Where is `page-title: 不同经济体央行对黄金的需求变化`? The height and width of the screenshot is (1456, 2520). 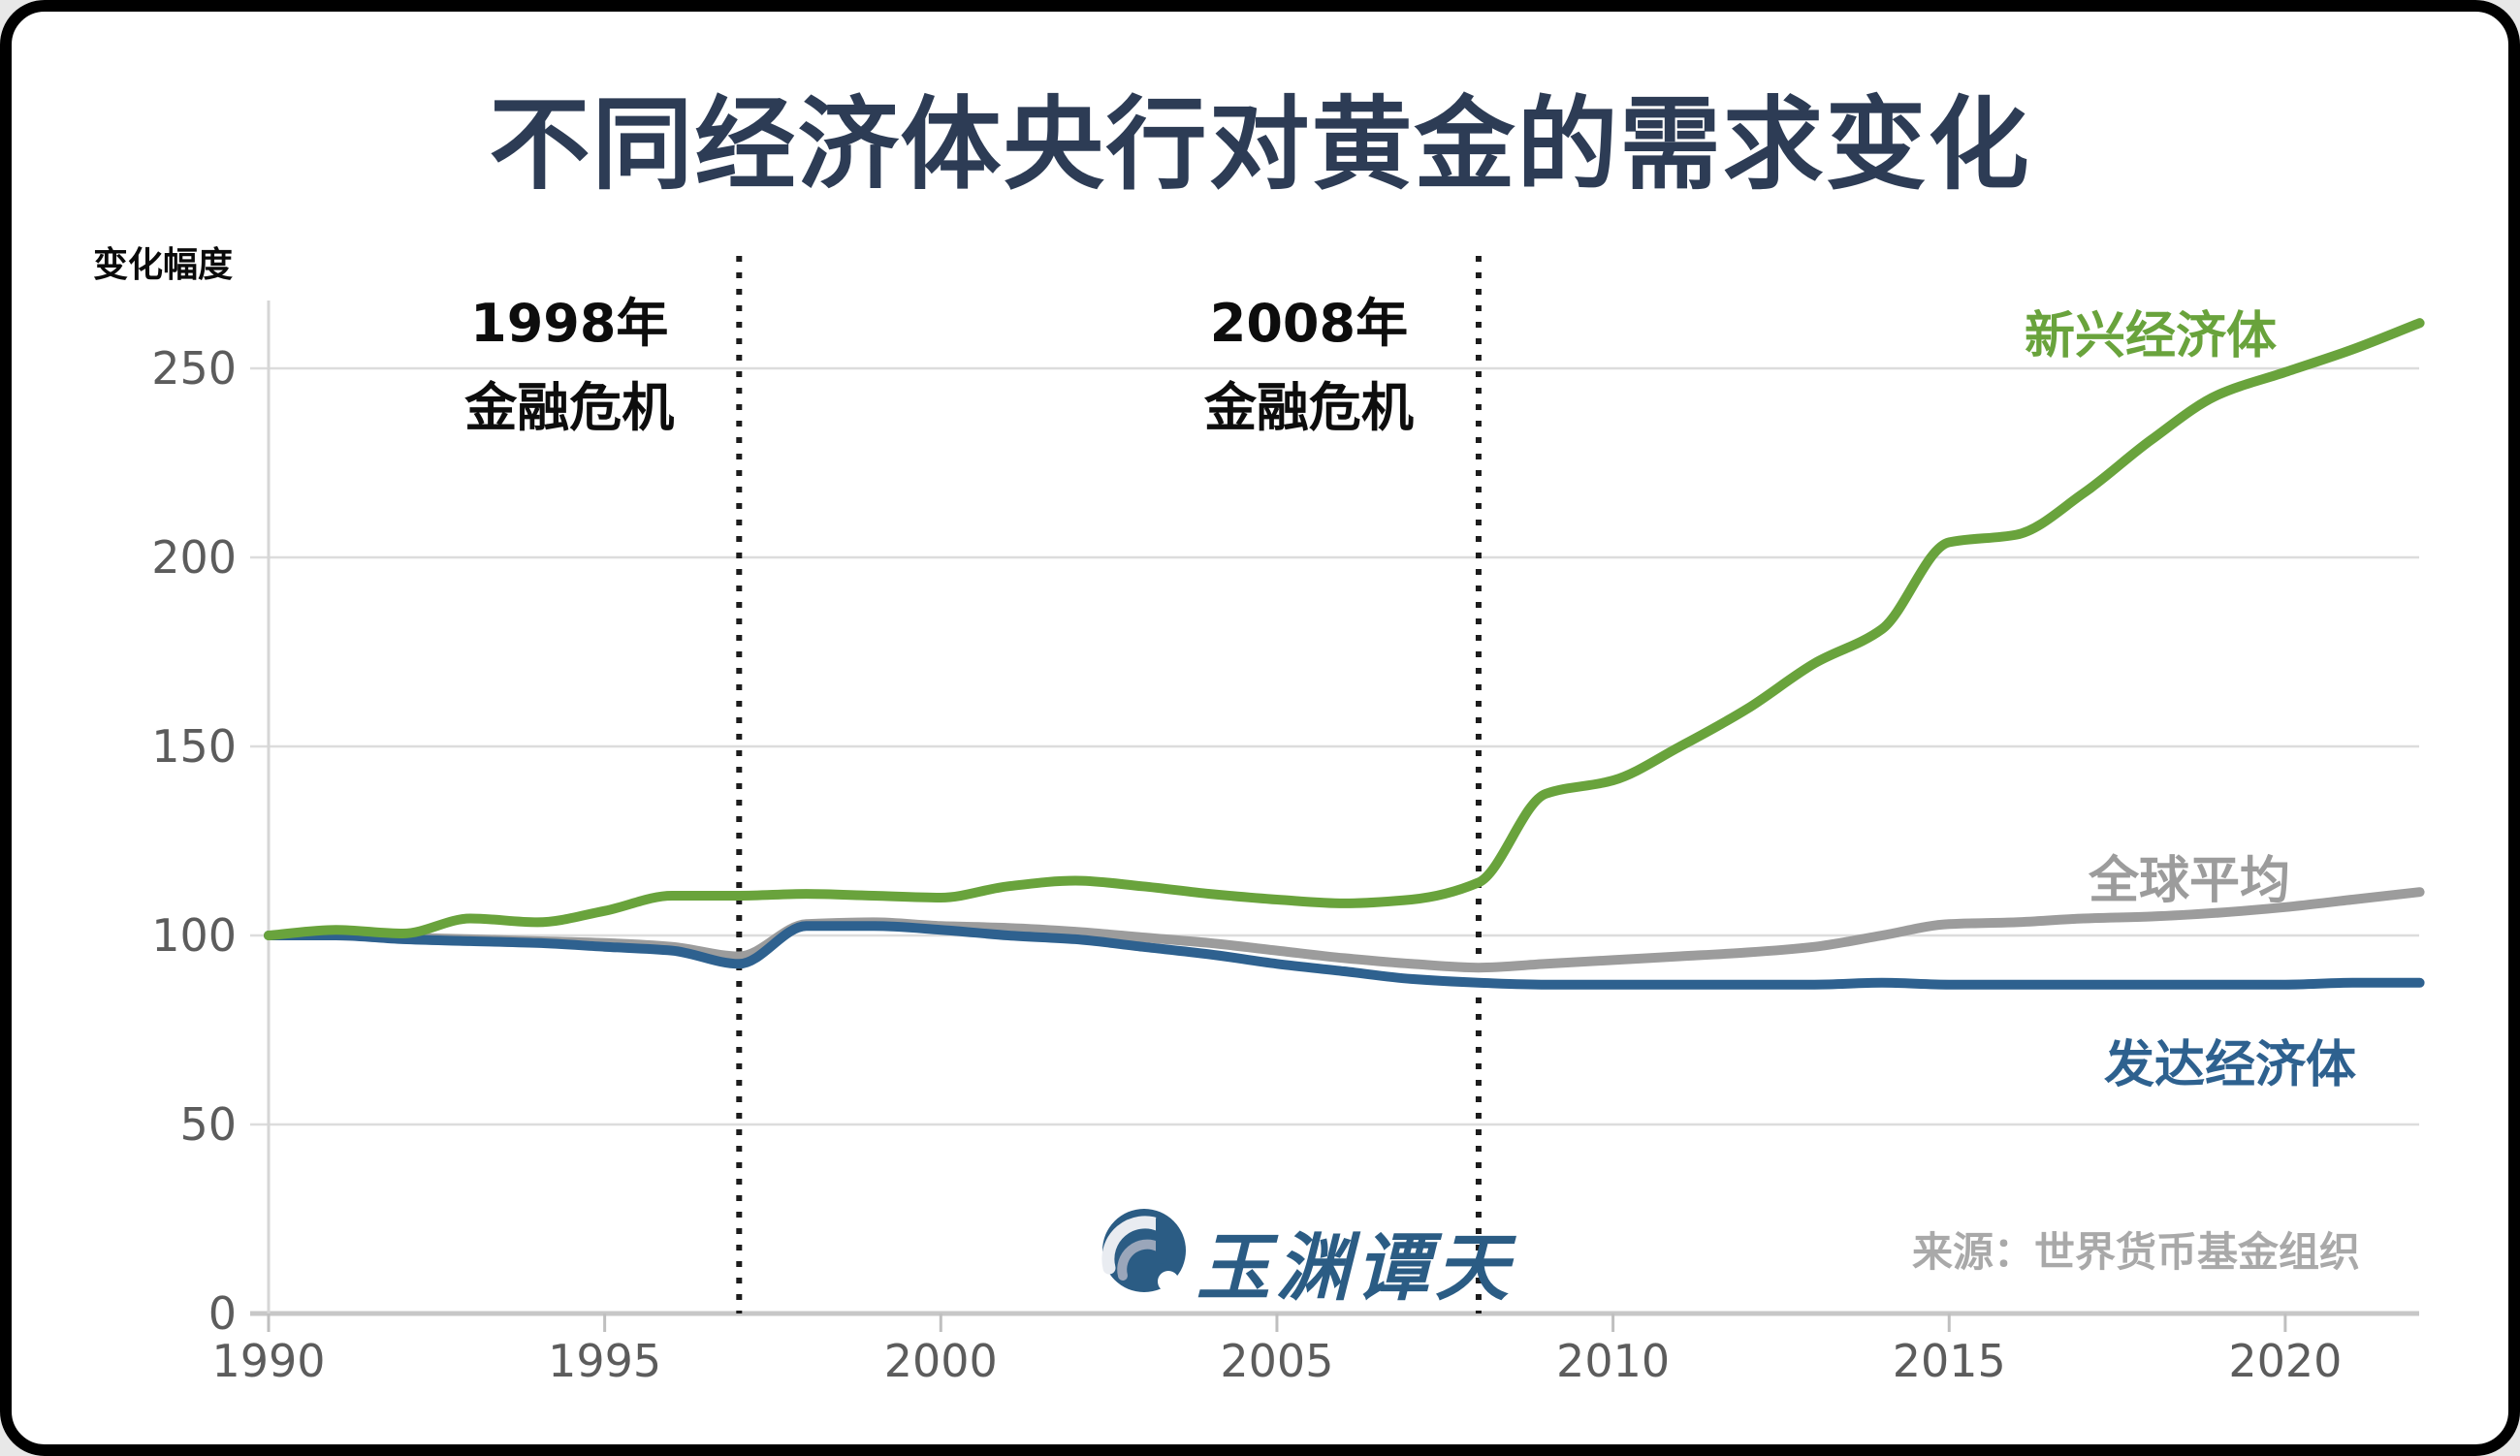 page-title: 不同经济体央行对黄金的需求变化 is located at coordinates (1260, 145).